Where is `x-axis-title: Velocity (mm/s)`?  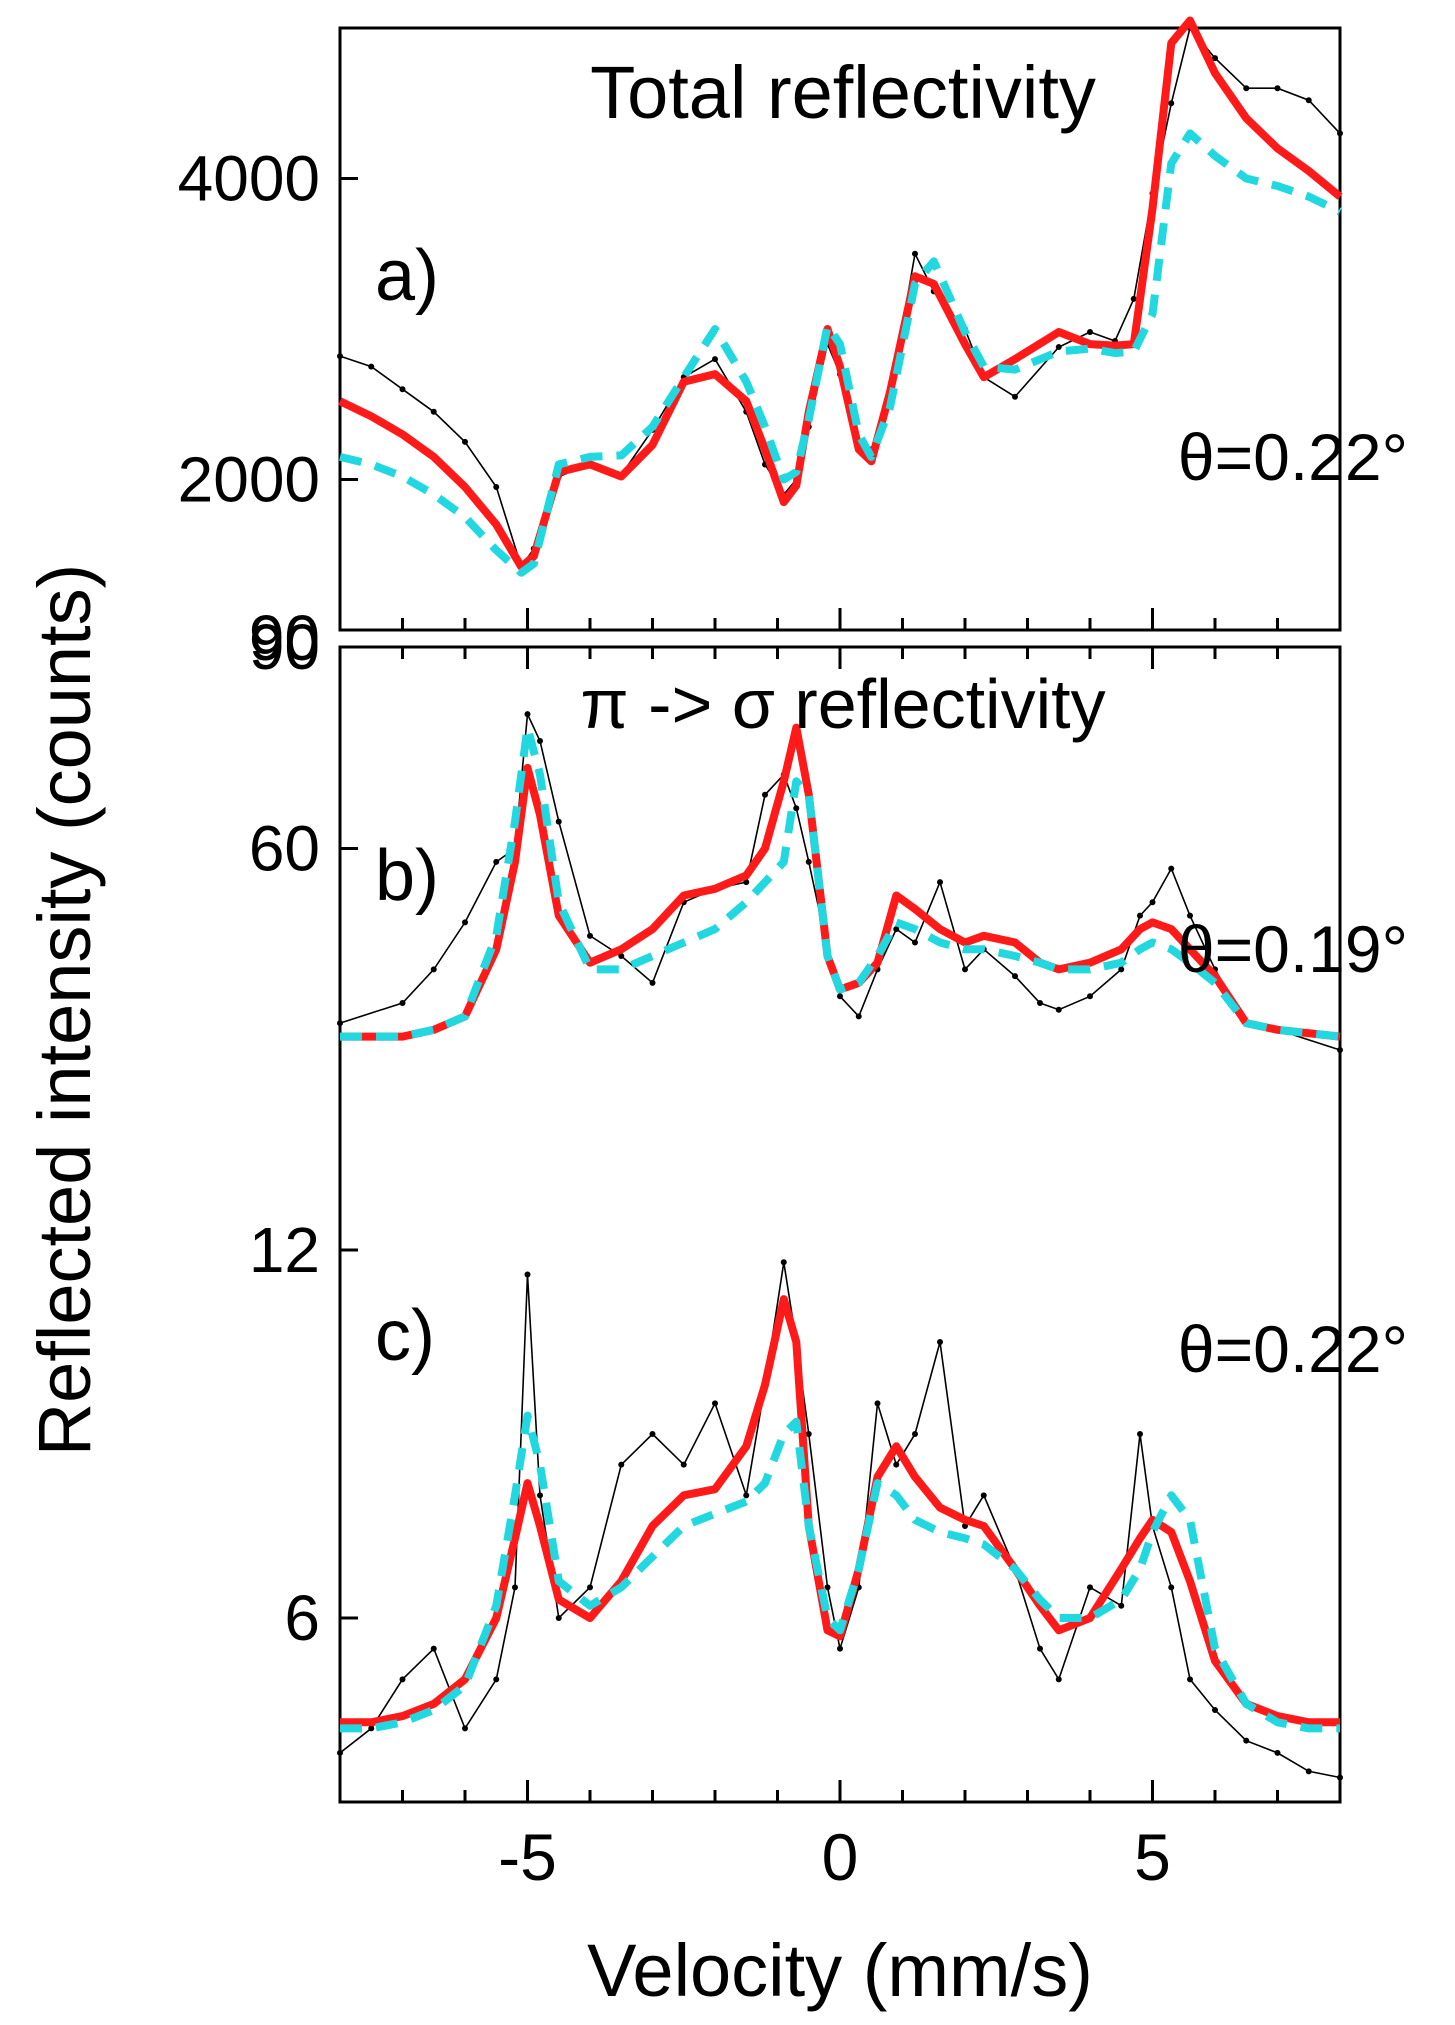
x-axis-title: Velocity (mm/s) is located at coordinates (840, 1970).